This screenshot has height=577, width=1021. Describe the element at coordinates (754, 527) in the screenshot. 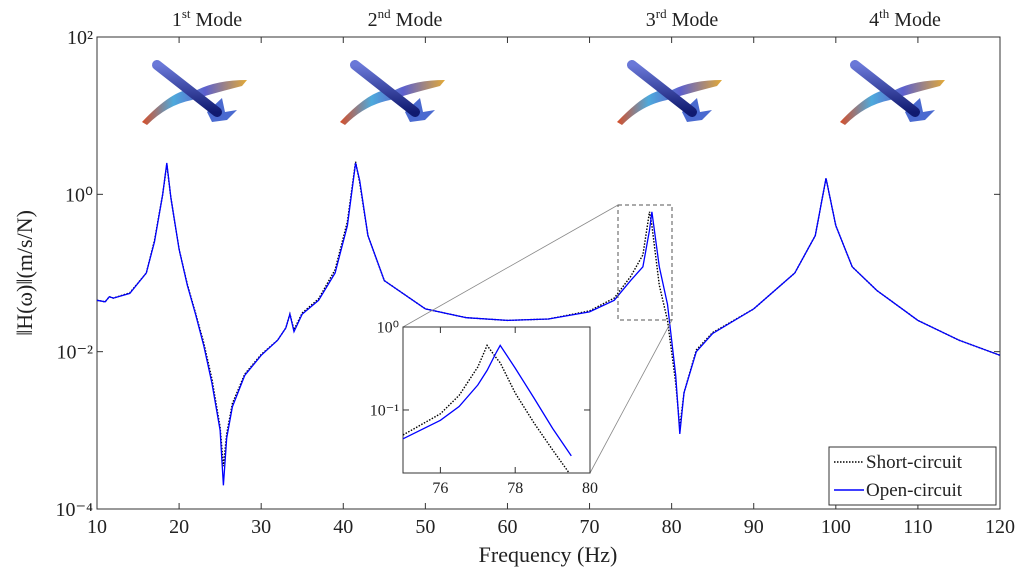

I see `x-tick-label: 90` at that location.